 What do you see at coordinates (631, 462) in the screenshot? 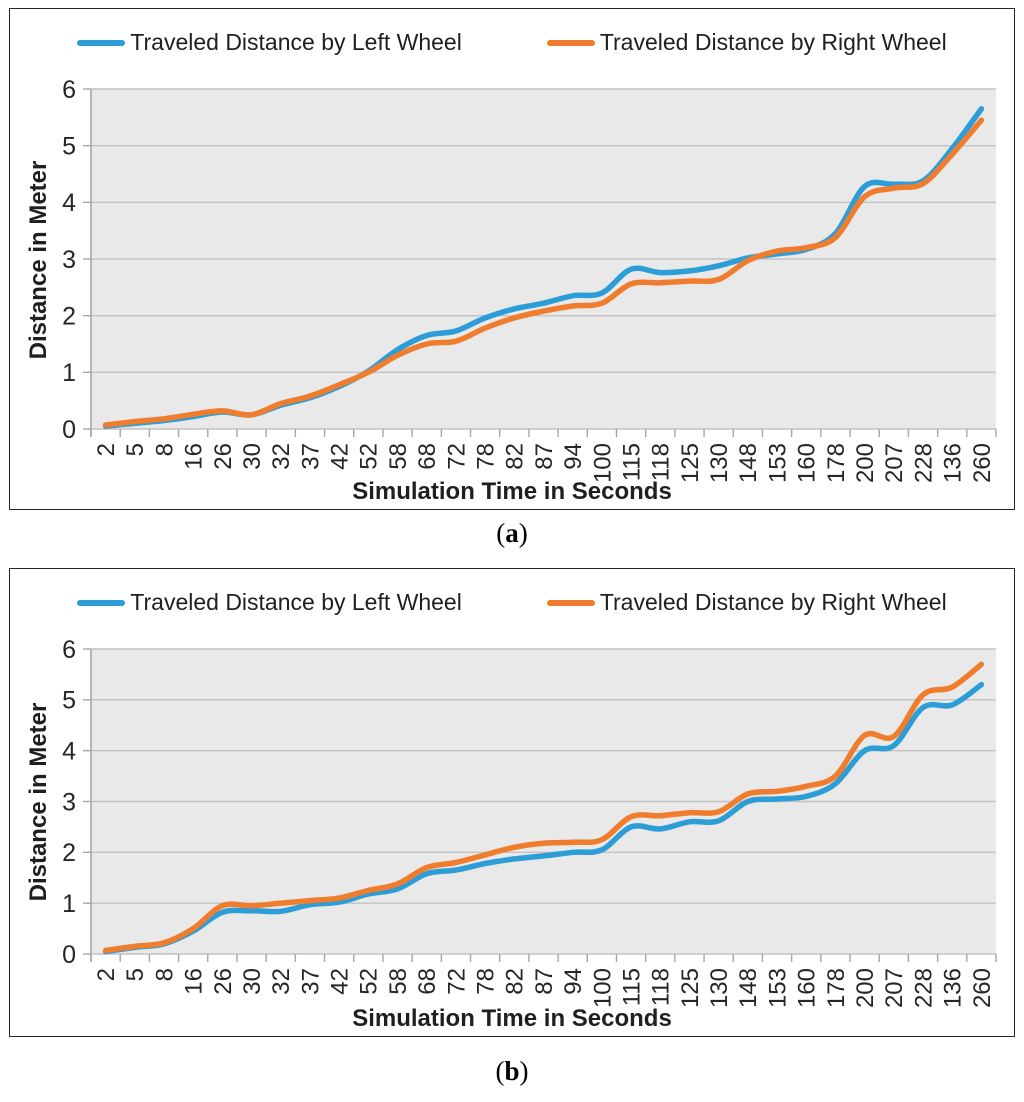
I see `x-tick-label: 115` at bounding box center [631, 462].